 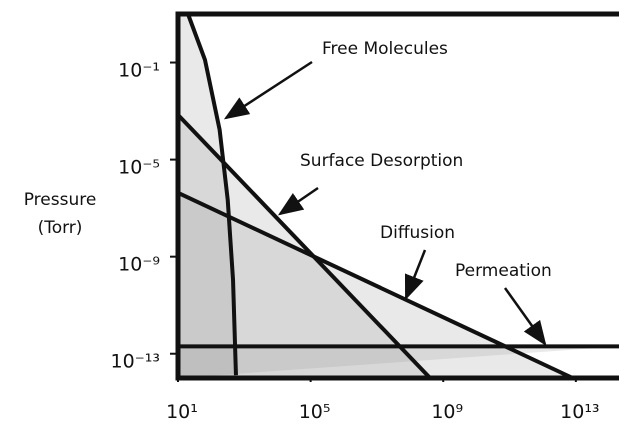 What do you see at coordinates (60, 228) in the screenshot?
I see `y-label: (Torr)` at bounding box center [60, 228].